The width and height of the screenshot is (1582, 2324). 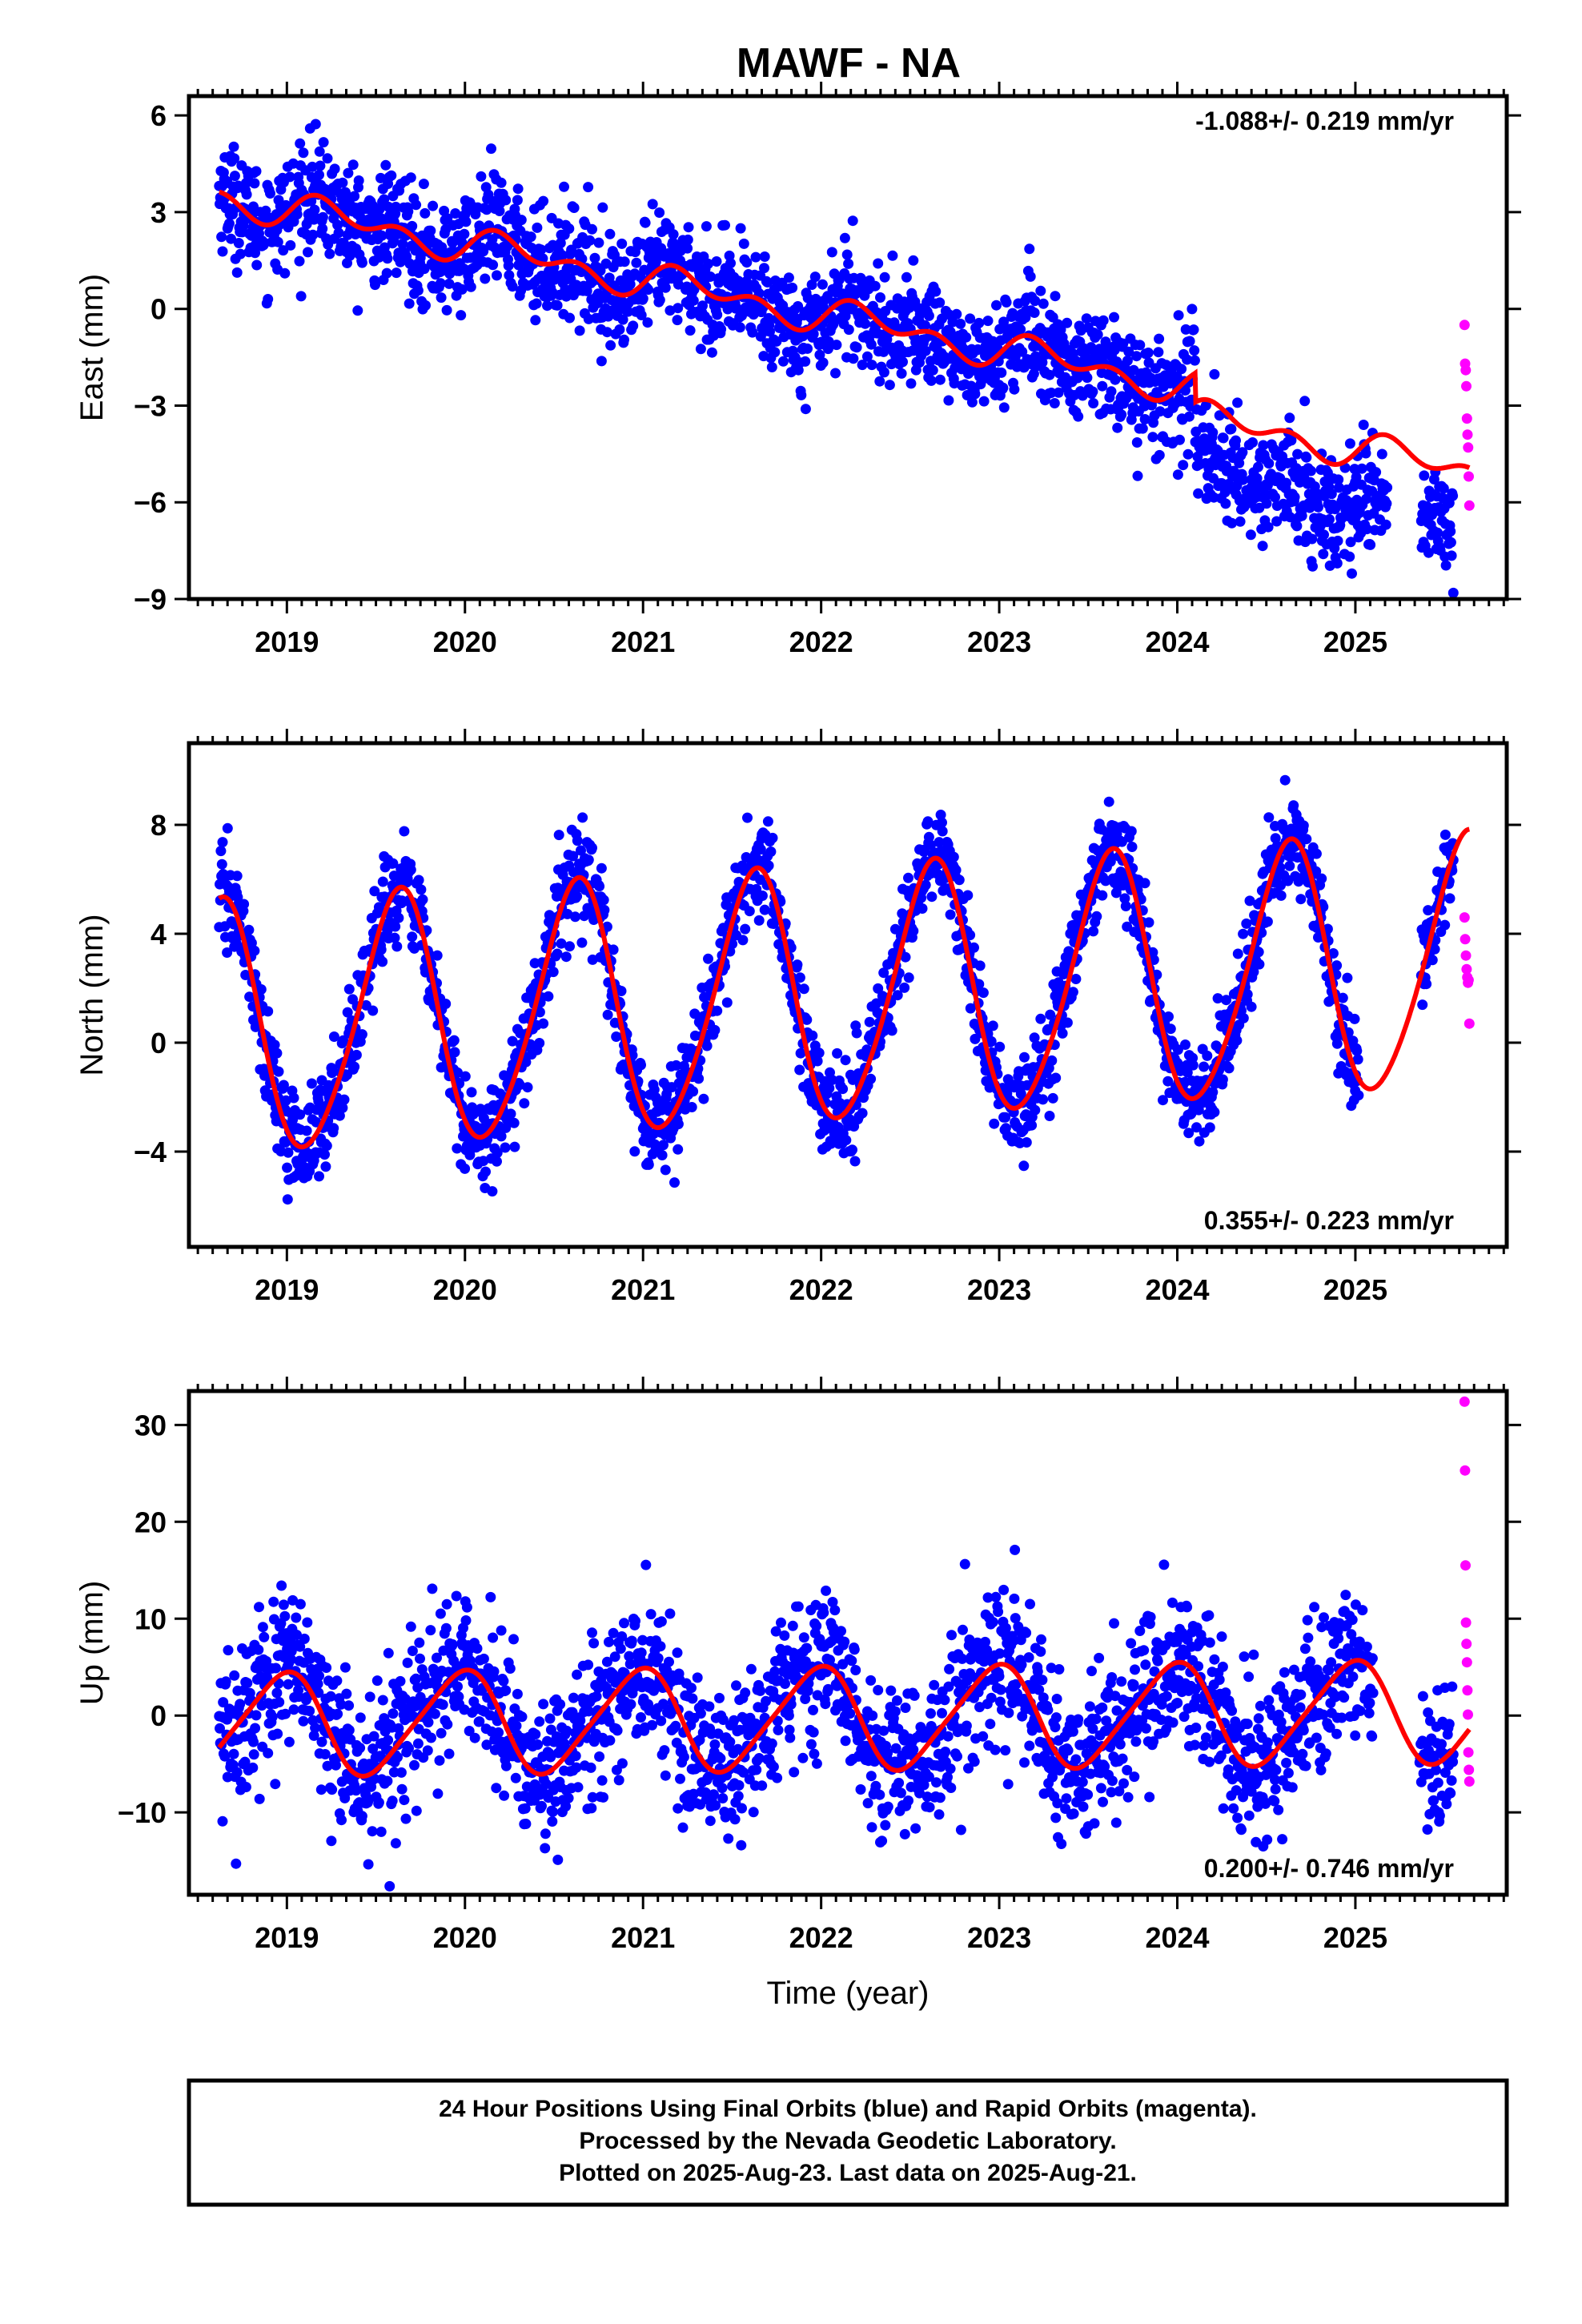 What do you see at coordinates (465, 641) in the screenshot?
I see `x-tick-label: 2020` at bounding box center [465, 641].